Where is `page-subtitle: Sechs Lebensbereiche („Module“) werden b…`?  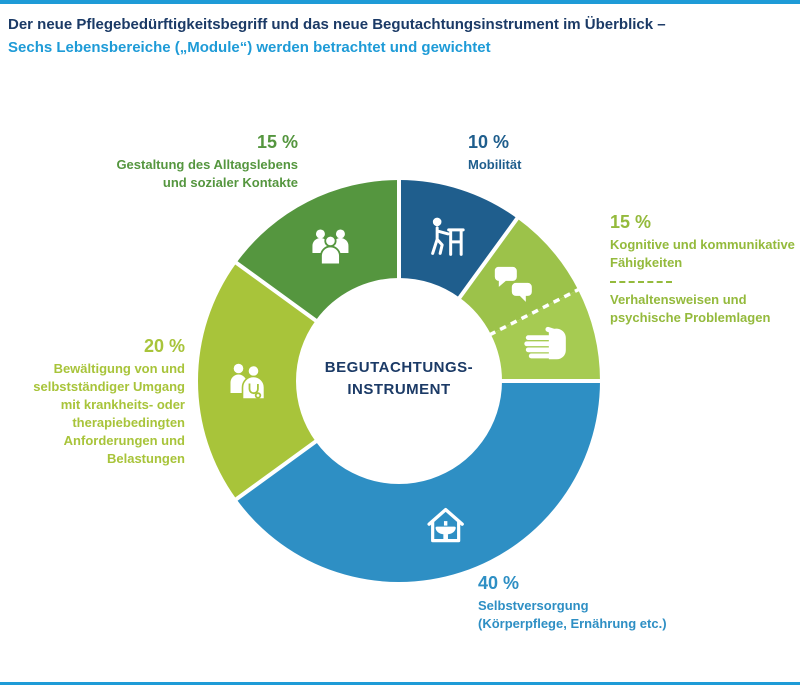 page-subtitle: Sechs Lebensbereiche („Module“) werden b… is located at coordinates (249, 47).